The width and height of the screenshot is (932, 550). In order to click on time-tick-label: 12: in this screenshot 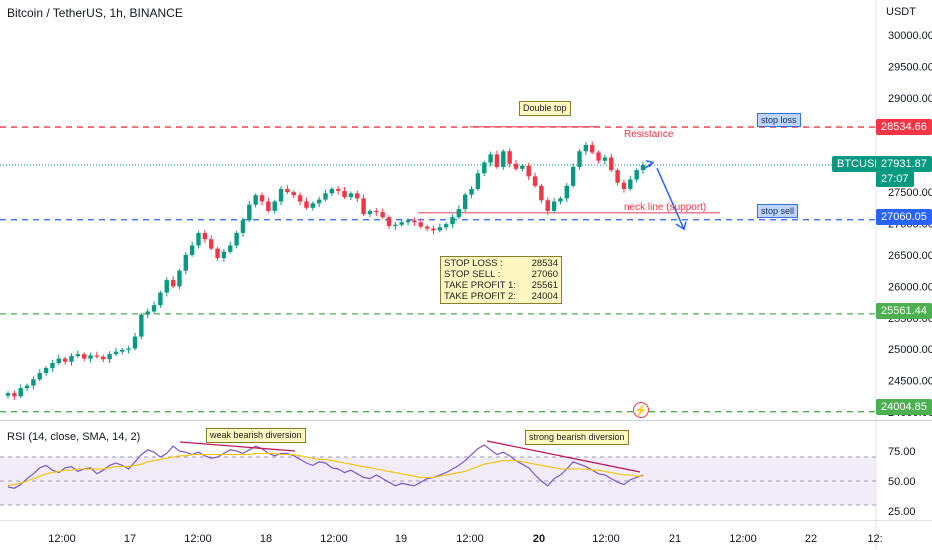, I will do `click(874, 539)`.